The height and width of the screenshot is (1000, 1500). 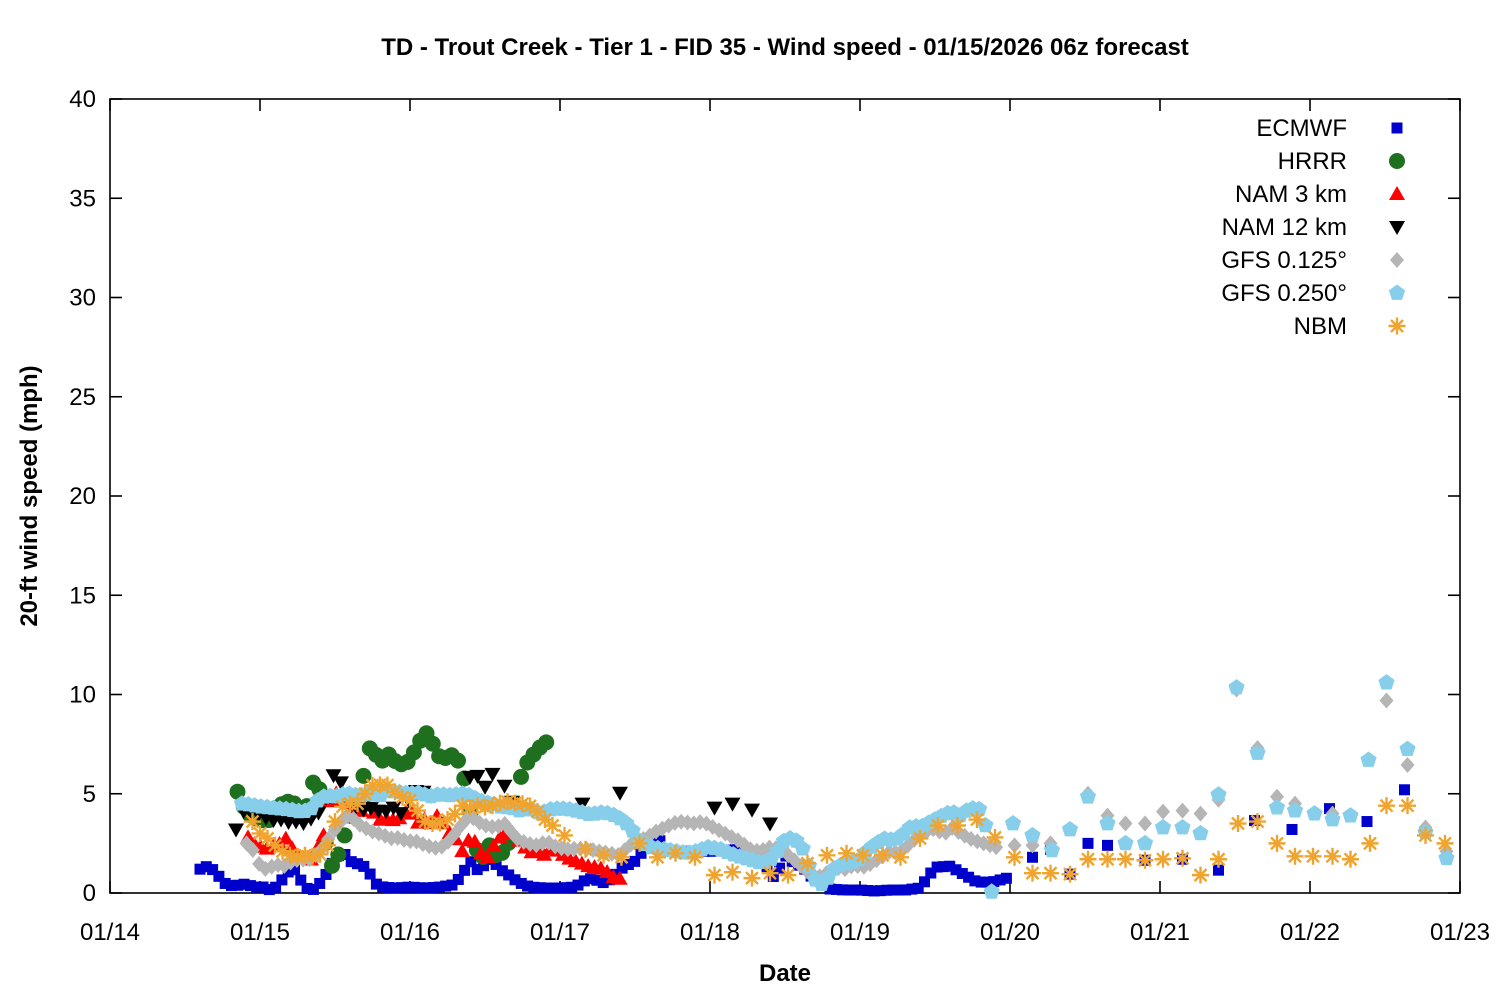 I want to click on x-tick-label: 01/23, so click(x=1460, y=932).